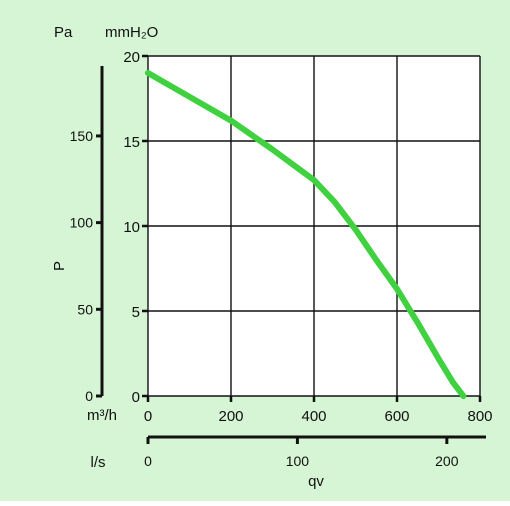 The width and height of the screenshot is (510, 506). What do you see at coordinates (131, 142) in the screenshot?
I see `mmh2o-tick-label: 15` at bounding box center [131, 142].